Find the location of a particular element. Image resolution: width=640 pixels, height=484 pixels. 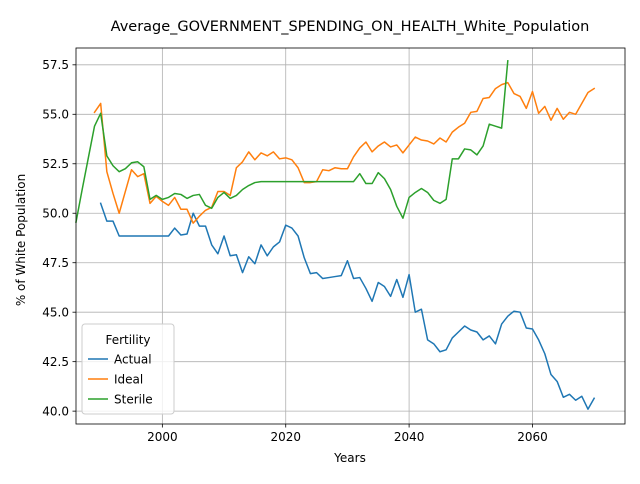

legend: Fertility Actual Ideal Sterile is located at coordinates (128, 369).